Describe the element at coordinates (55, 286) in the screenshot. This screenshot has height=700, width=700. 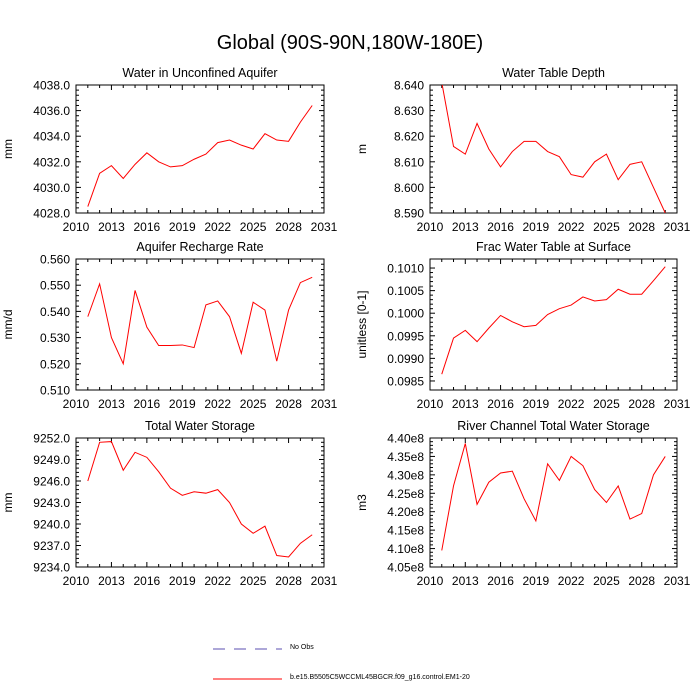
I see `y-tick-label: 0.550` at that location.